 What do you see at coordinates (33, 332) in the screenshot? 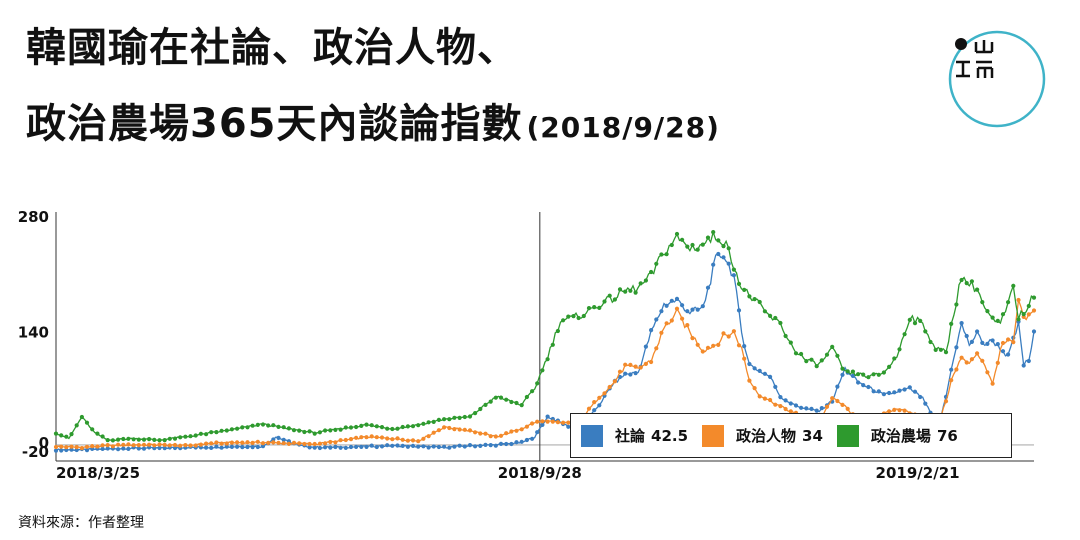
I see `y-tick-label: 140` at bounding box center [33, 332].